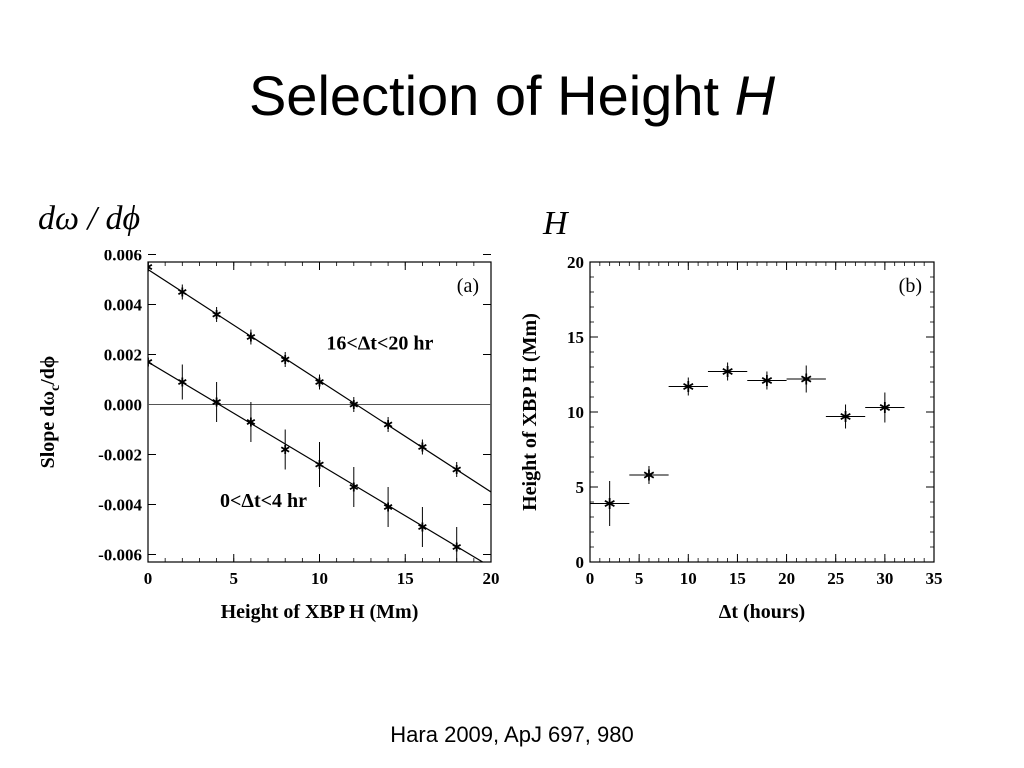 Image resolution: width=1024 pixels, height=768 pixels. I want to click on y-tick-label: 0.000, so click(123, 405).